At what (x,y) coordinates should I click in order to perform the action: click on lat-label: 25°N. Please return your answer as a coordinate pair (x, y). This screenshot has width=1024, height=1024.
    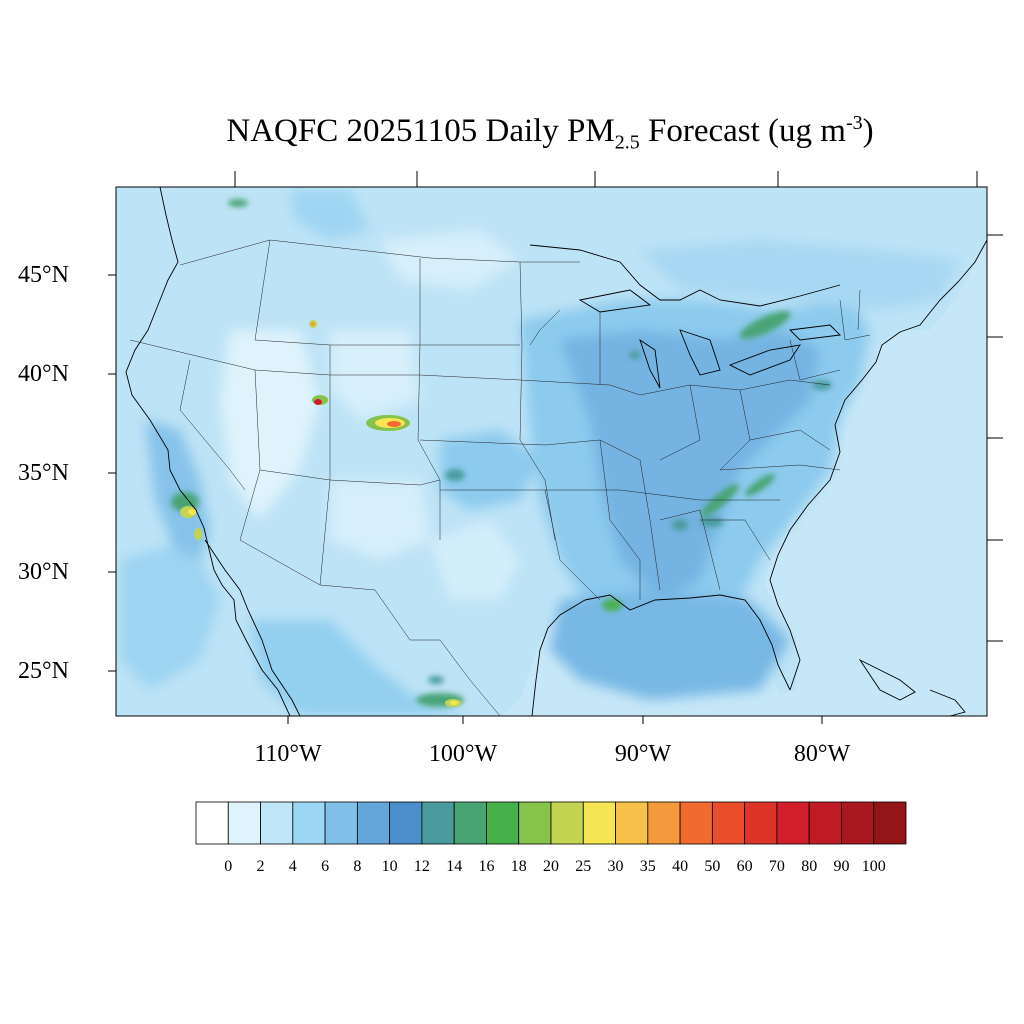
    Looking at the image, I should click on (43, 671).